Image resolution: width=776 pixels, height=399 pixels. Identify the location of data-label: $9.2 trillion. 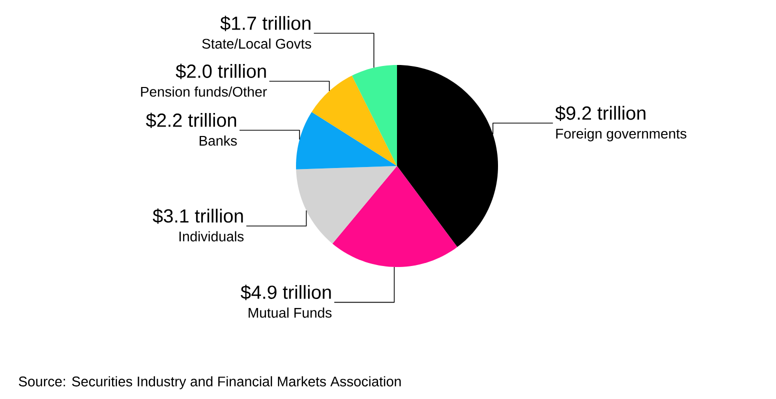
(600, 113).